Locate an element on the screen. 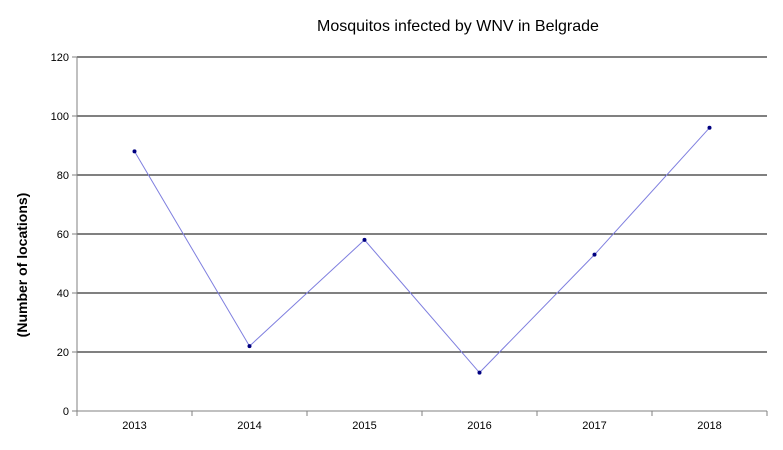  data-point-2015 is located at coordinates (364, 239).